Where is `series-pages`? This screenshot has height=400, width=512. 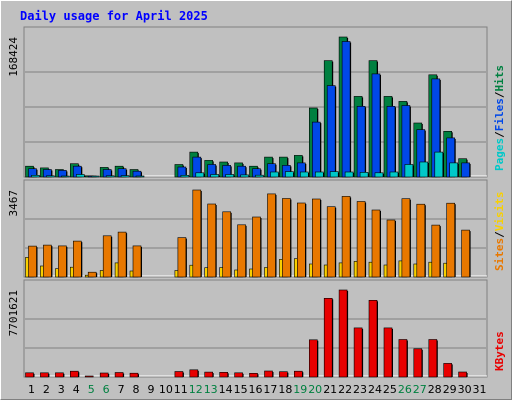 series-pages is located at coordinates (245, 164).